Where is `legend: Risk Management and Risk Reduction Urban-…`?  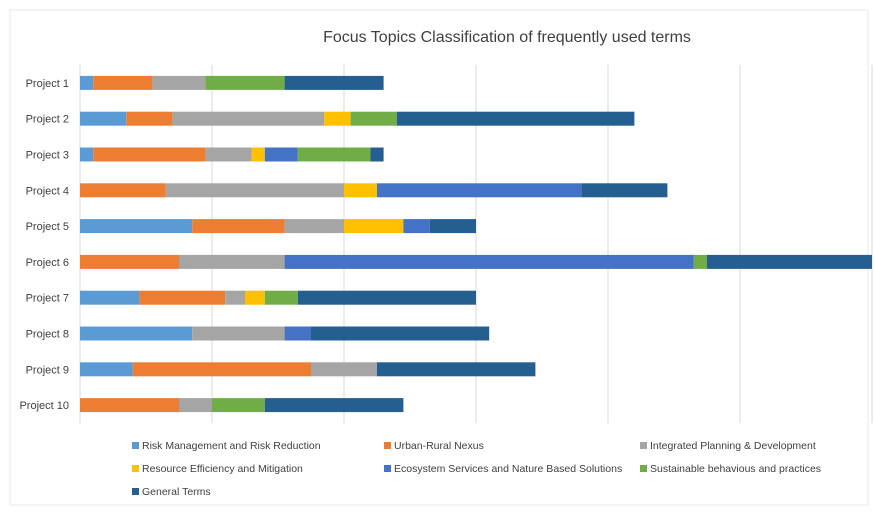 legend: Risk Management and Risk Reduction Urban-… is located at coordinates (476, 469).